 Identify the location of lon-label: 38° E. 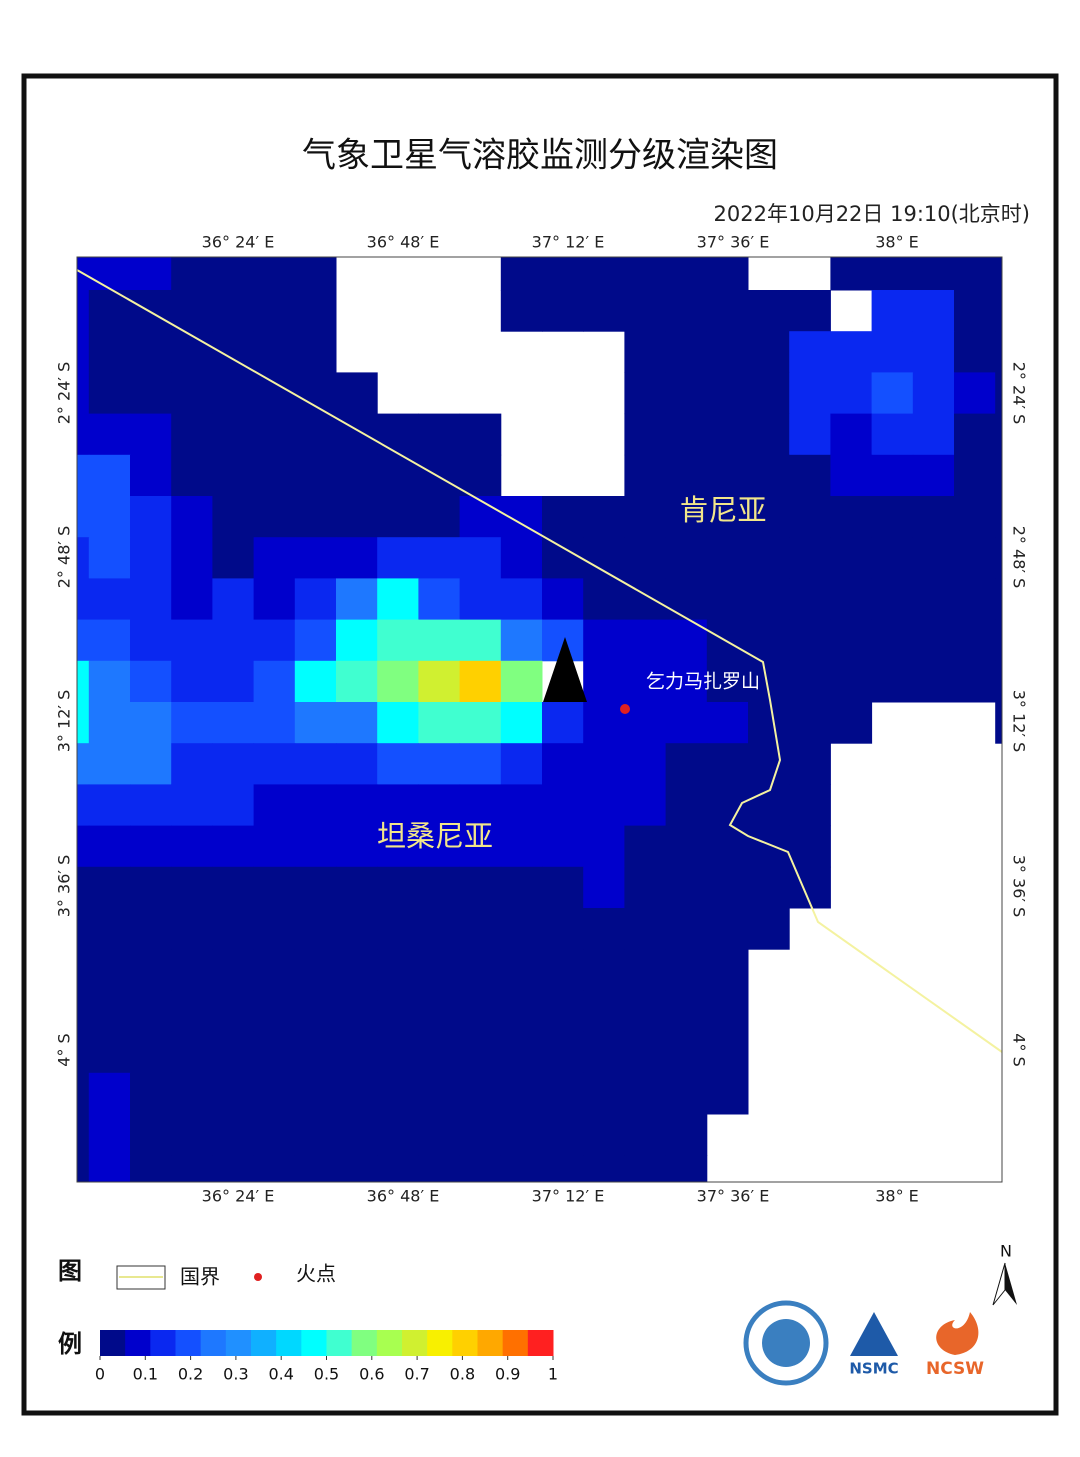
(897, 1196).